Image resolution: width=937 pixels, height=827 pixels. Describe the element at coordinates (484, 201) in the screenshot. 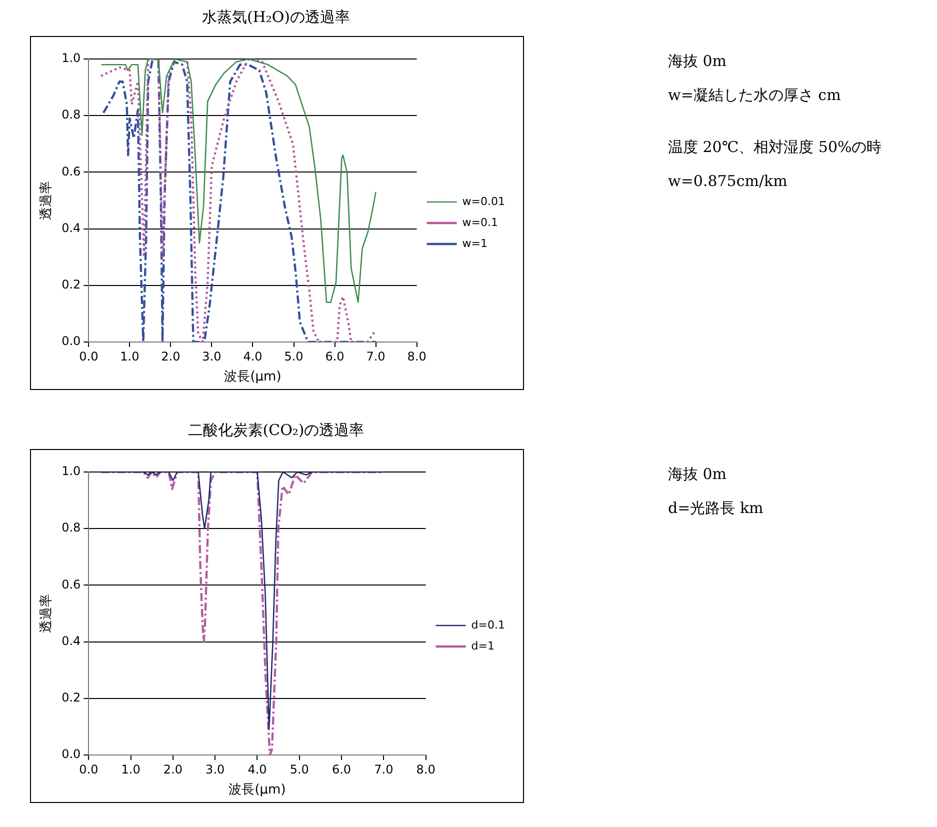

I see `legend-label: w=0.01` at that location.